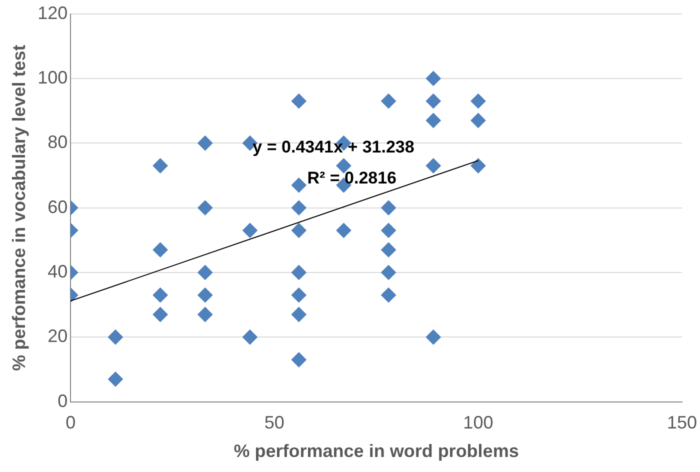  I want to click on y-tick-label: 60, so click(58, 206).